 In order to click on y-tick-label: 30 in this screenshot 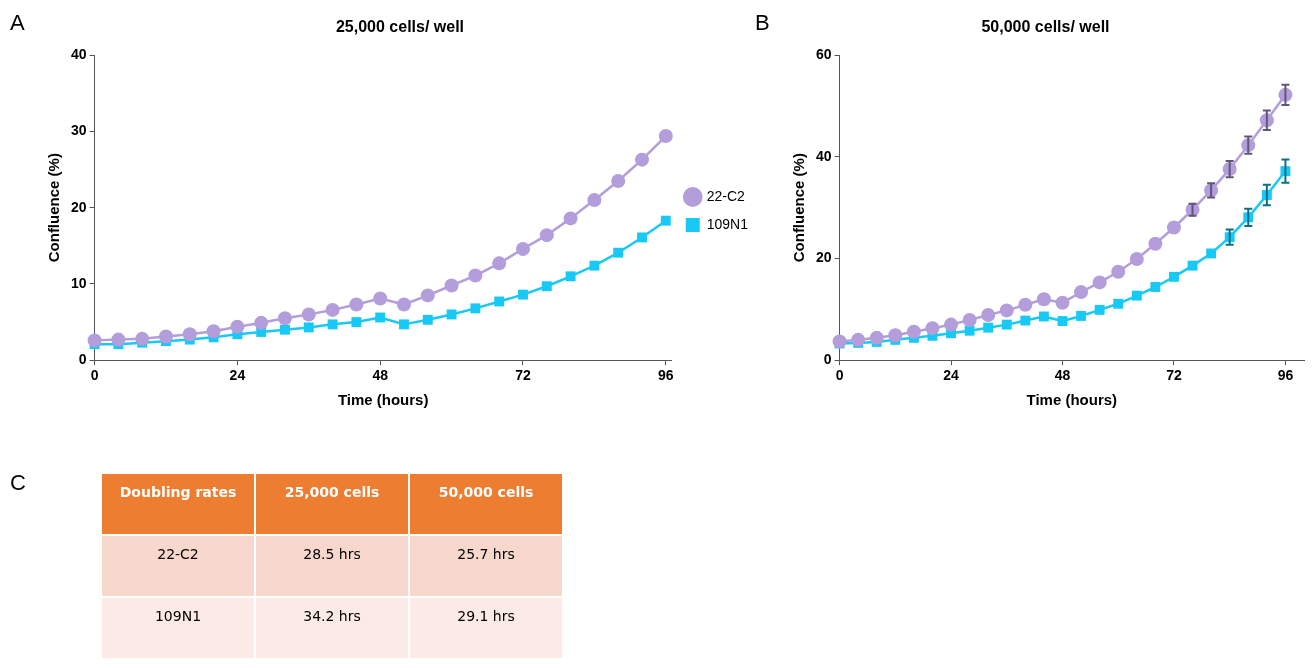, I will do `click(78, 130)`.